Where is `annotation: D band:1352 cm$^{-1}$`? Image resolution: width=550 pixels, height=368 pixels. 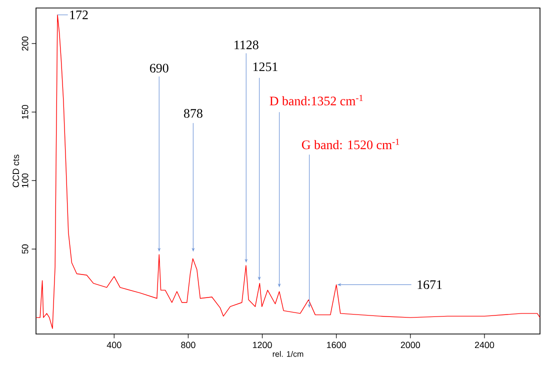
annotation: D band:1352 cm$^{-1}$ is located at coordinates (316, 100).